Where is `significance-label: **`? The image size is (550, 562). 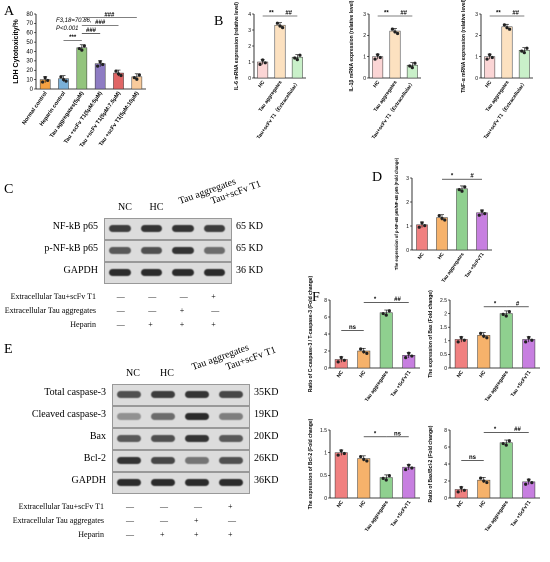 significance-label: ** is located at coordinates (498, 14).